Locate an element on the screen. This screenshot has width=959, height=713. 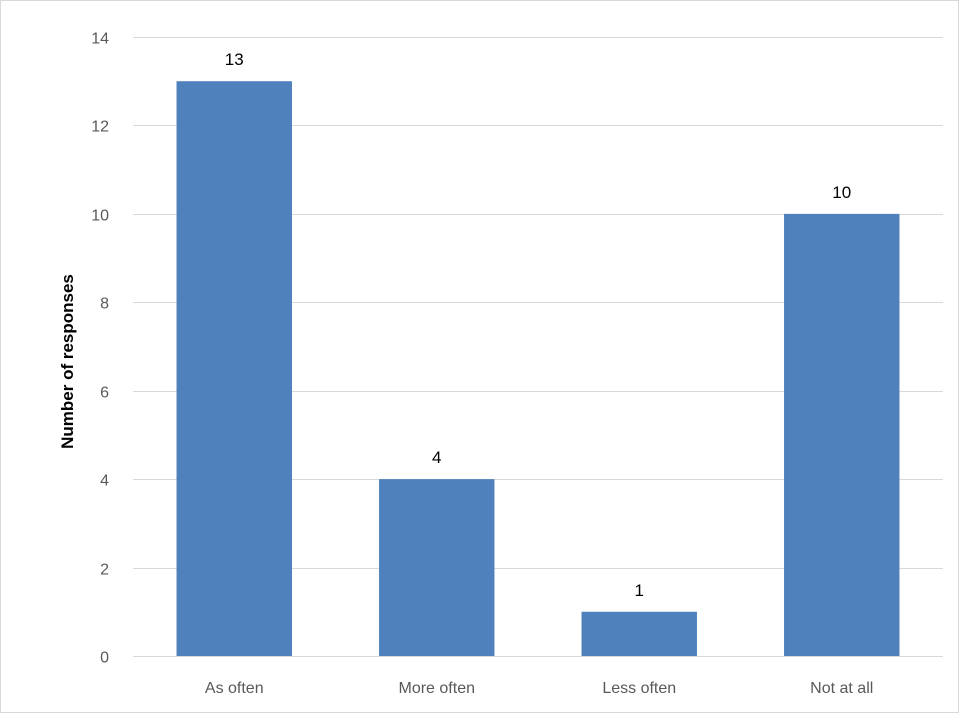
y-tick-label: 2 is located at coordinates (104, 570).